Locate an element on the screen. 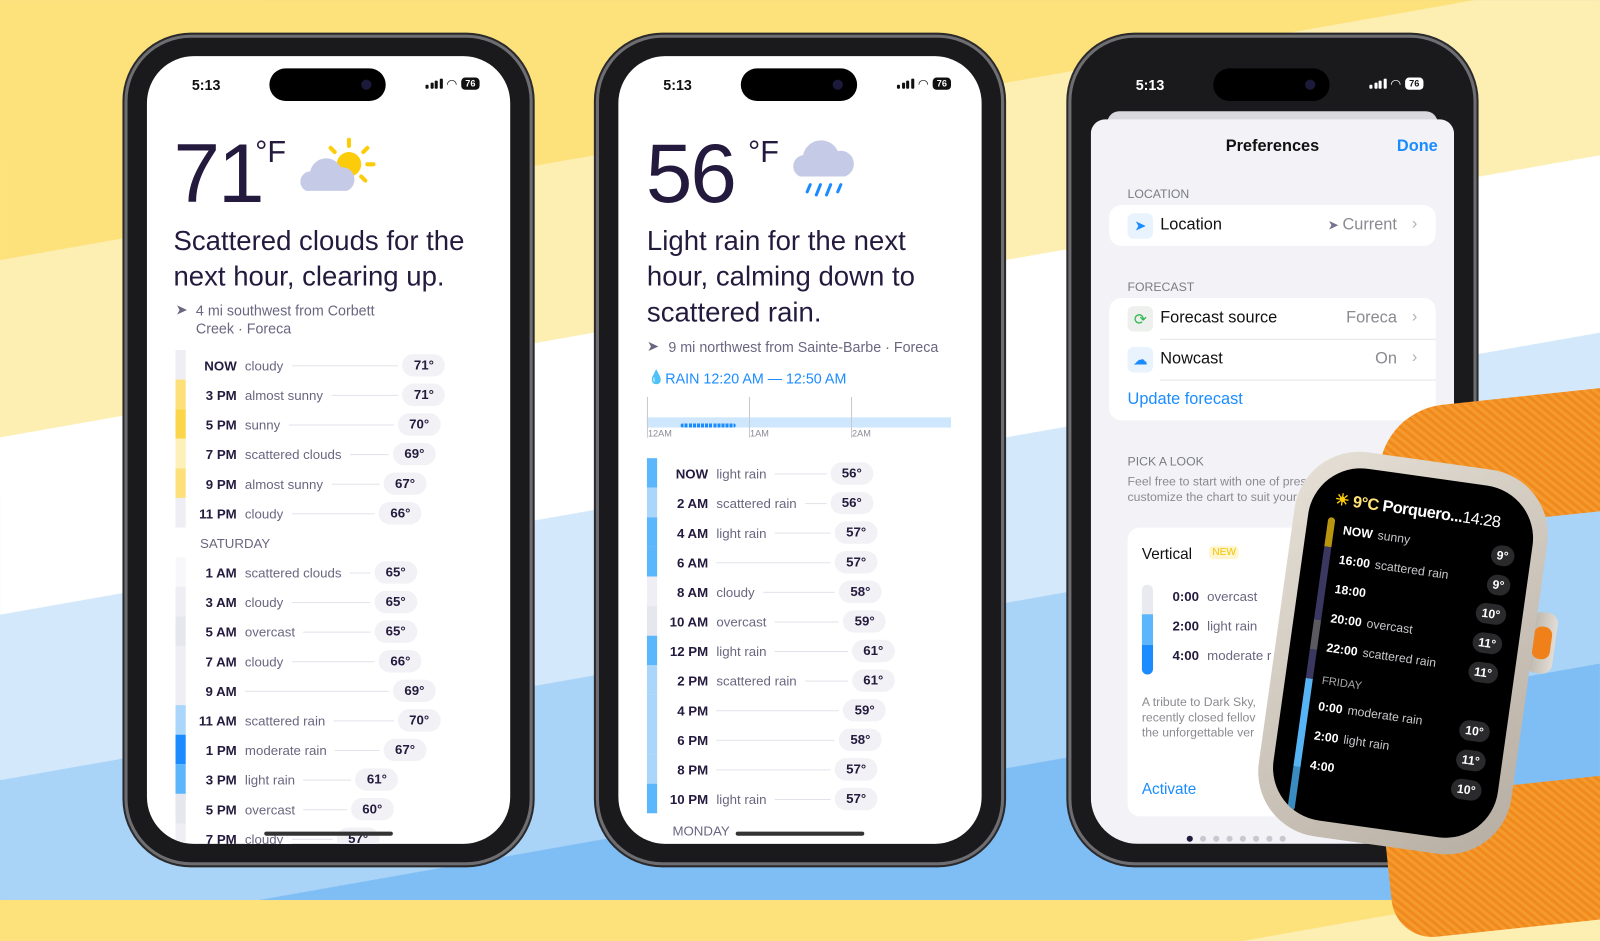 The width and height of the screenshot is (1600, 941). hour-row: 6 AM 57° is located at coordinates (799, 562).